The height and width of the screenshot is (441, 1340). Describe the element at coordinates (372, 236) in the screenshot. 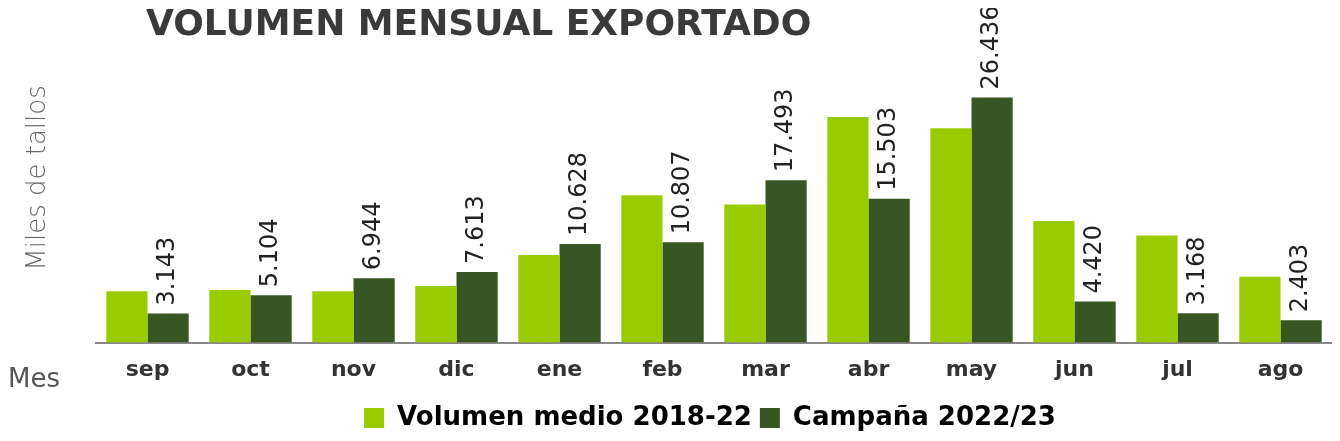

I see `data-label: 6.944` at that location.